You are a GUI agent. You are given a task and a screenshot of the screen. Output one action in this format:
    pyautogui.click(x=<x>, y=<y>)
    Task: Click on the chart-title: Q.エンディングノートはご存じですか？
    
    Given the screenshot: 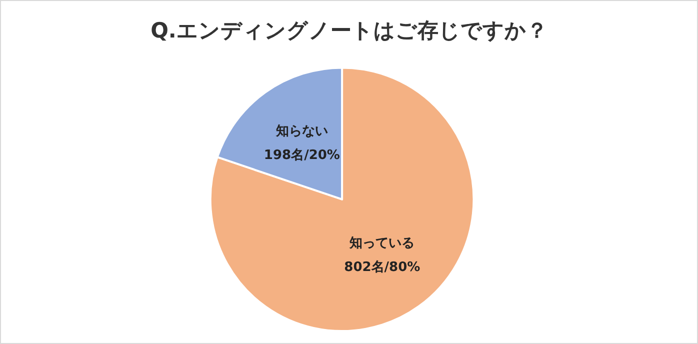 What is the action you would take?
    pyautogui.click(x=349, y=30)
    